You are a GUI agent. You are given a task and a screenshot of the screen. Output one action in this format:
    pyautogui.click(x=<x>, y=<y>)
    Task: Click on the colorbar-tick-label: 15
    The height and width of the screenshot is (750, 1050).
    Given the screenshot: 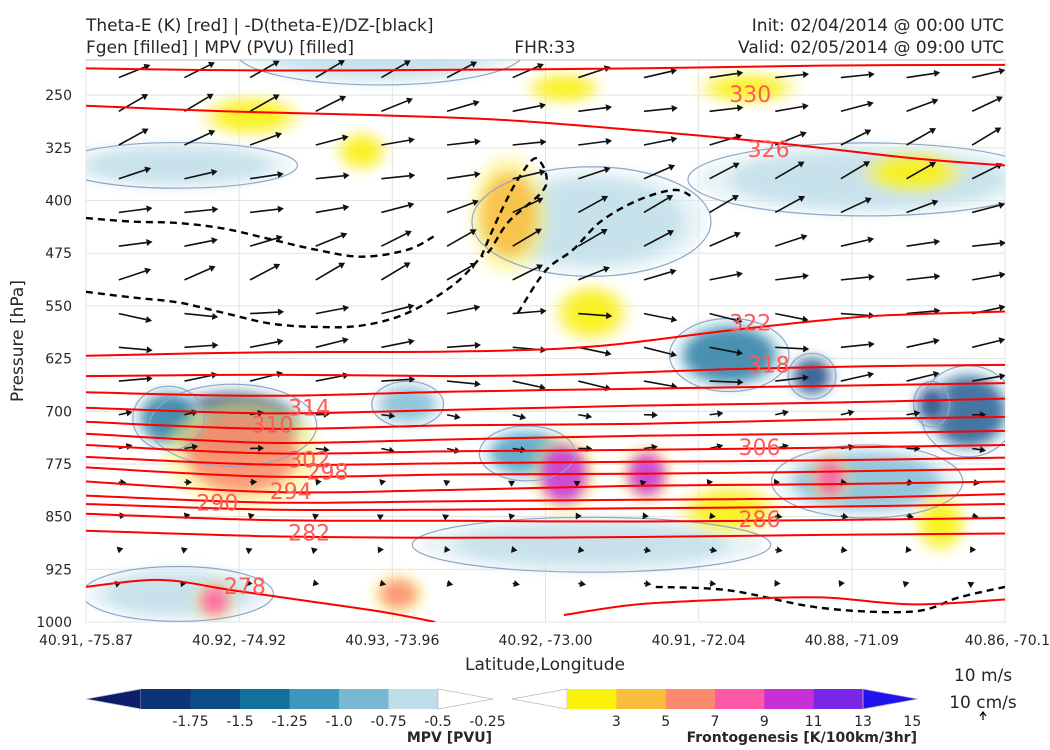 What is the action you would take?
    pyautogui.click(x=912, y=722)
    